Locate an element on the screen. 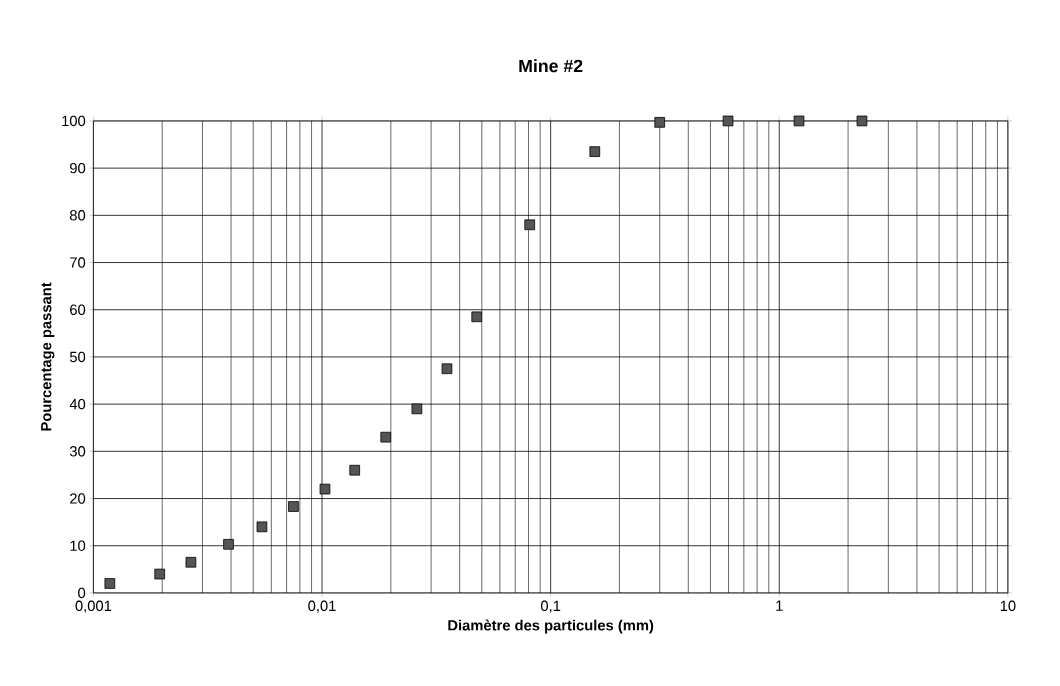 Image resolution: width=1060 pixels, height=686 pixels. x-tick-label: 0,1 is located at coordinates (550, 606).